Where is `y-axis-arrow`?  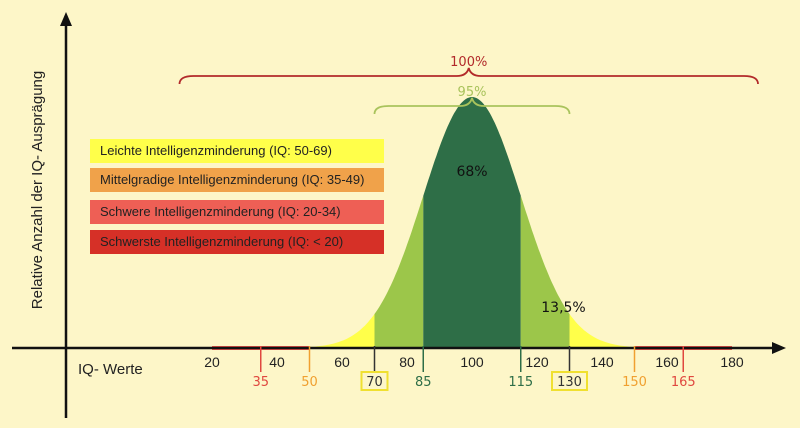
y-axis-arrow is located at coordinates (66, 19).